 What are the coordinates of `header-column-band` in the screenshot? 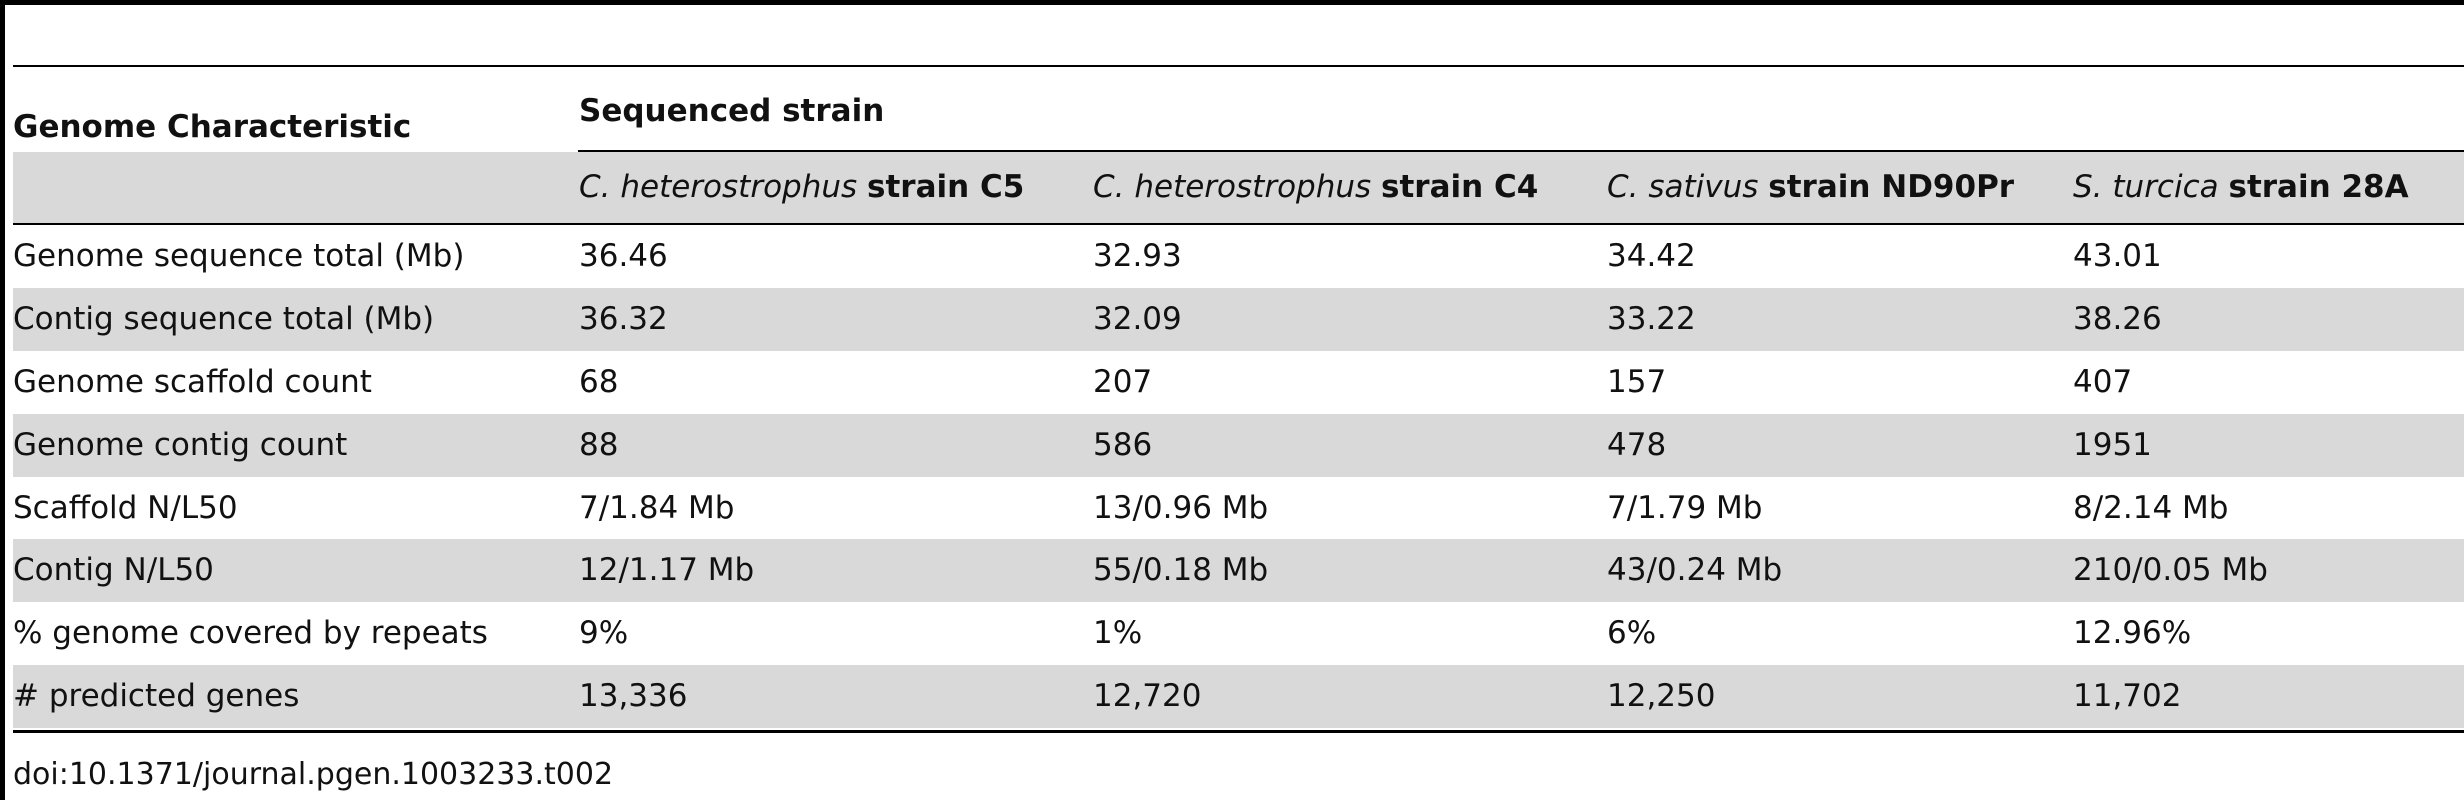 It's located at (1238, 187).